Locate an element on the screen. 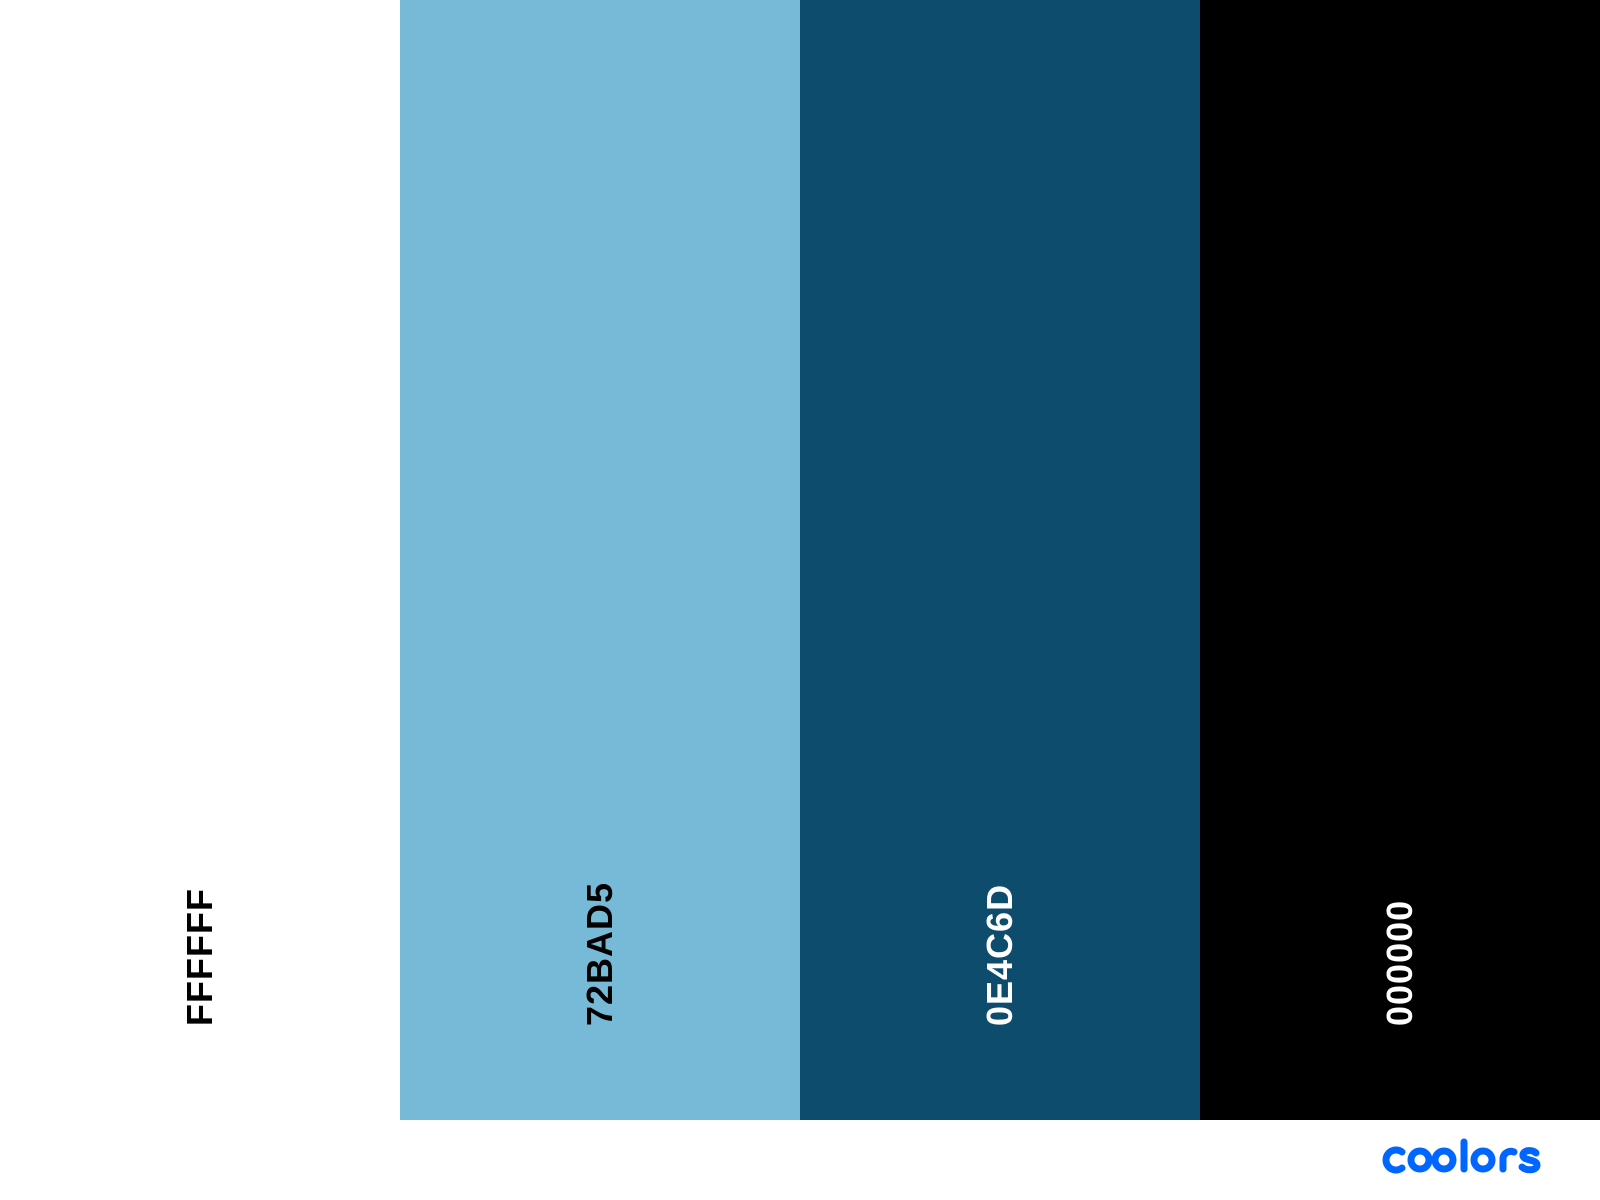 The height and width of the screenshot is (1200, 1600). coolors-logo: coolors is located at coordinates (1470, 1158).